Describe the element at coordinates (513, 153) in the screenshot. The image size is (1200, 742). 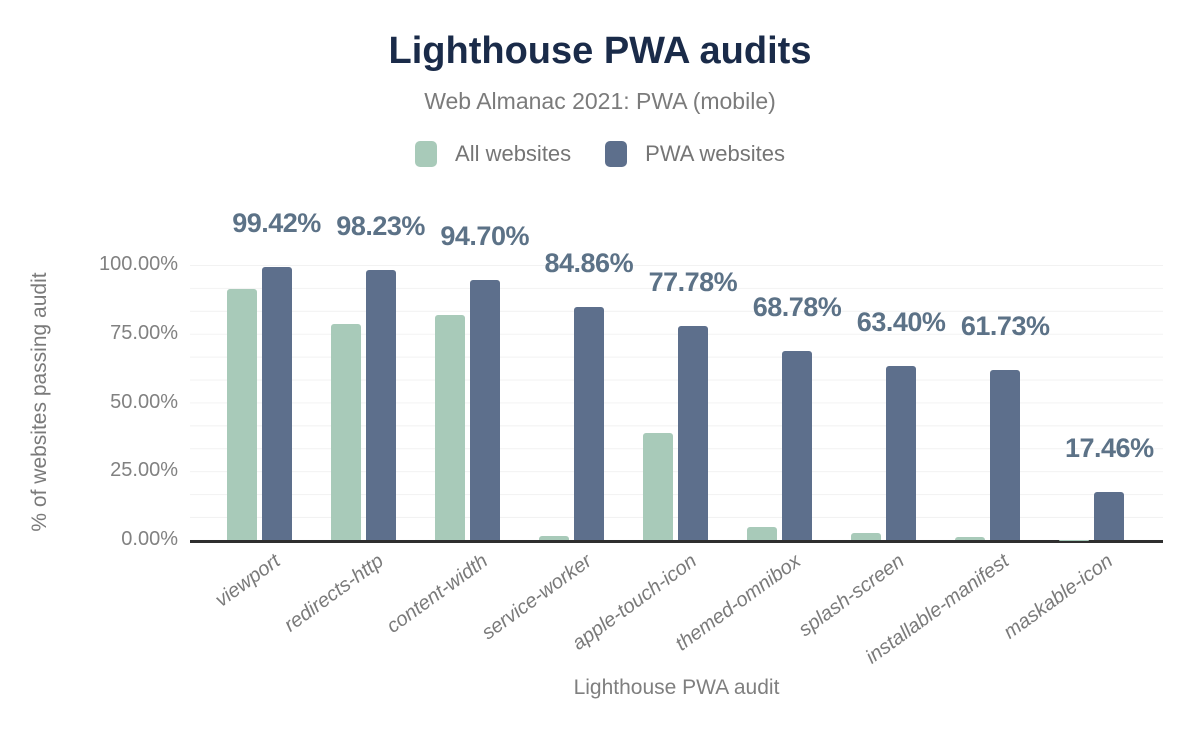
I see `legend-label-all-websites: All websites` at that location.